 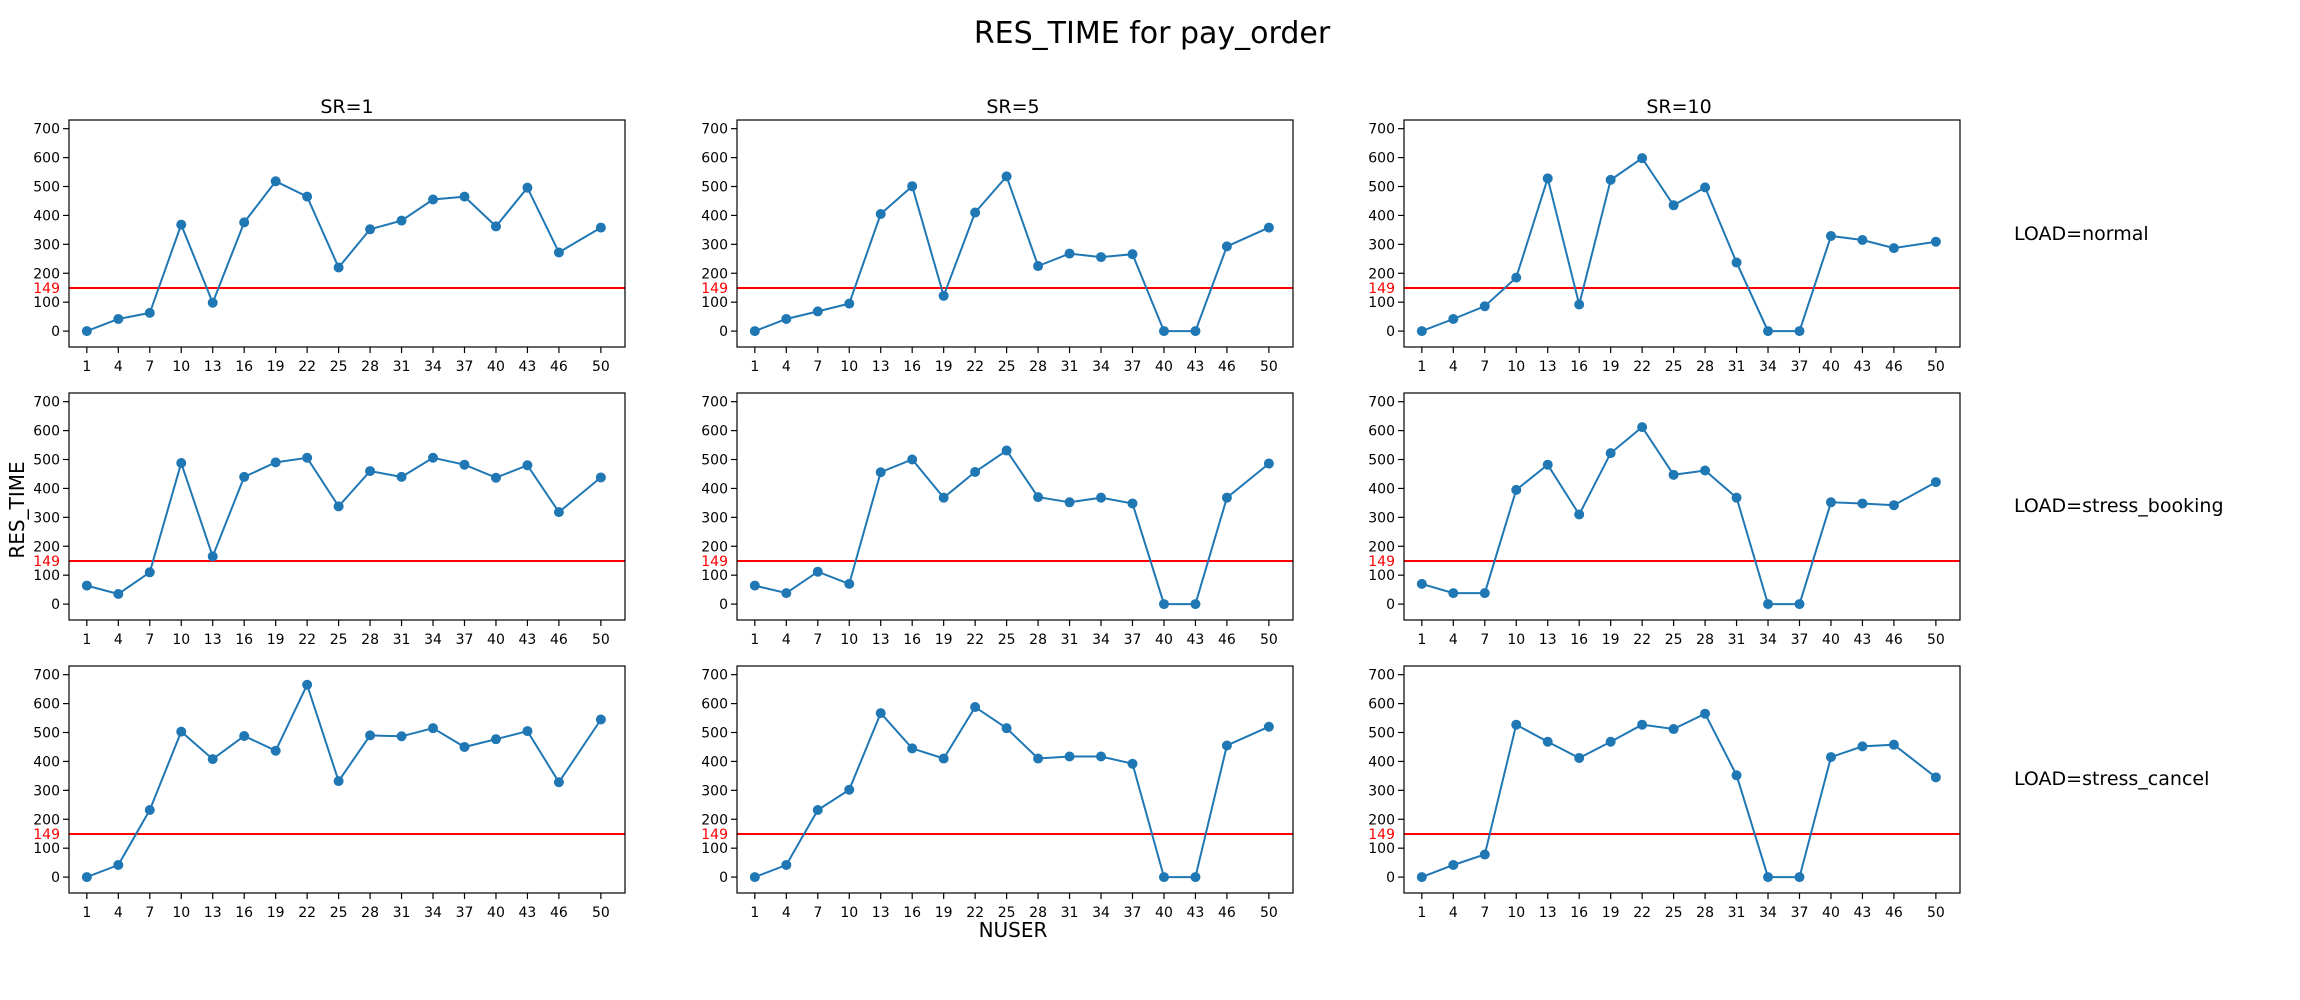 What do you see at coordinates (1227, 913) in the screenshot?
I see `x-tick-label: 46` at bounding box center [1227, 913].